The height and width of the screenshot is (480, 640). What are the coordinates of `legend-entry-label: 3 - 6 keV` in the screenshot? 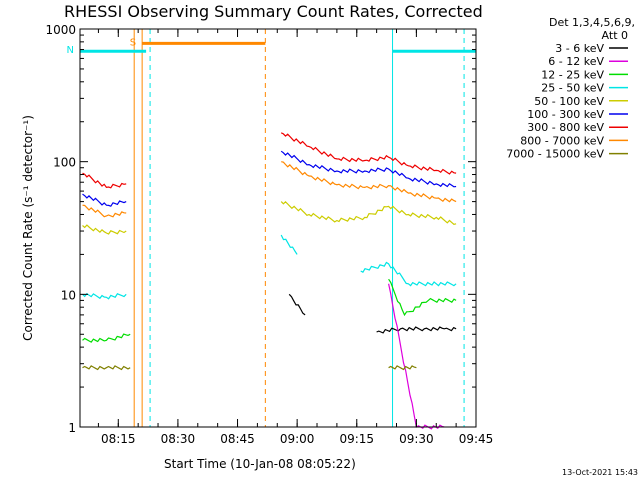 It's located at (579, 48).